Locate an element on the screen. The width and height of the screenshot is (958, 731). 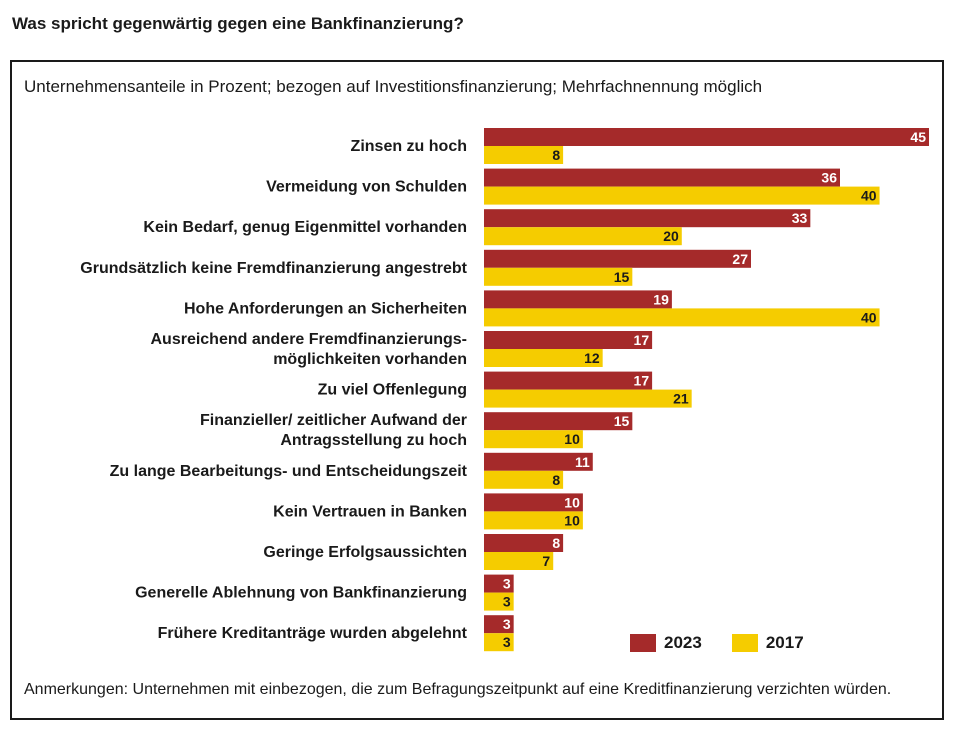
category-label: Zu viel Offenlegung is located at coordinates (392, 390).